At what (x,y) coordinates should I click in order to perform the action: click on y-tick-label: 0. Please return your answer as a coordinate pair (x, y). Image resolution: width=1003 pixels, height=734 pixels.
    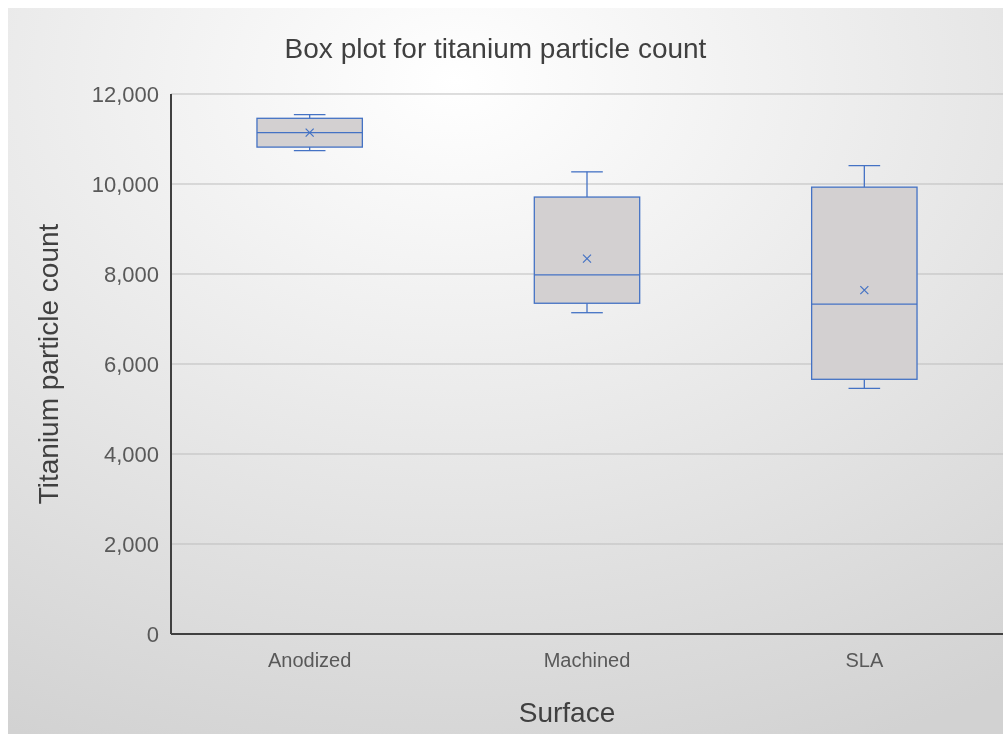
    Looking at the image, I should click on (152, 634).